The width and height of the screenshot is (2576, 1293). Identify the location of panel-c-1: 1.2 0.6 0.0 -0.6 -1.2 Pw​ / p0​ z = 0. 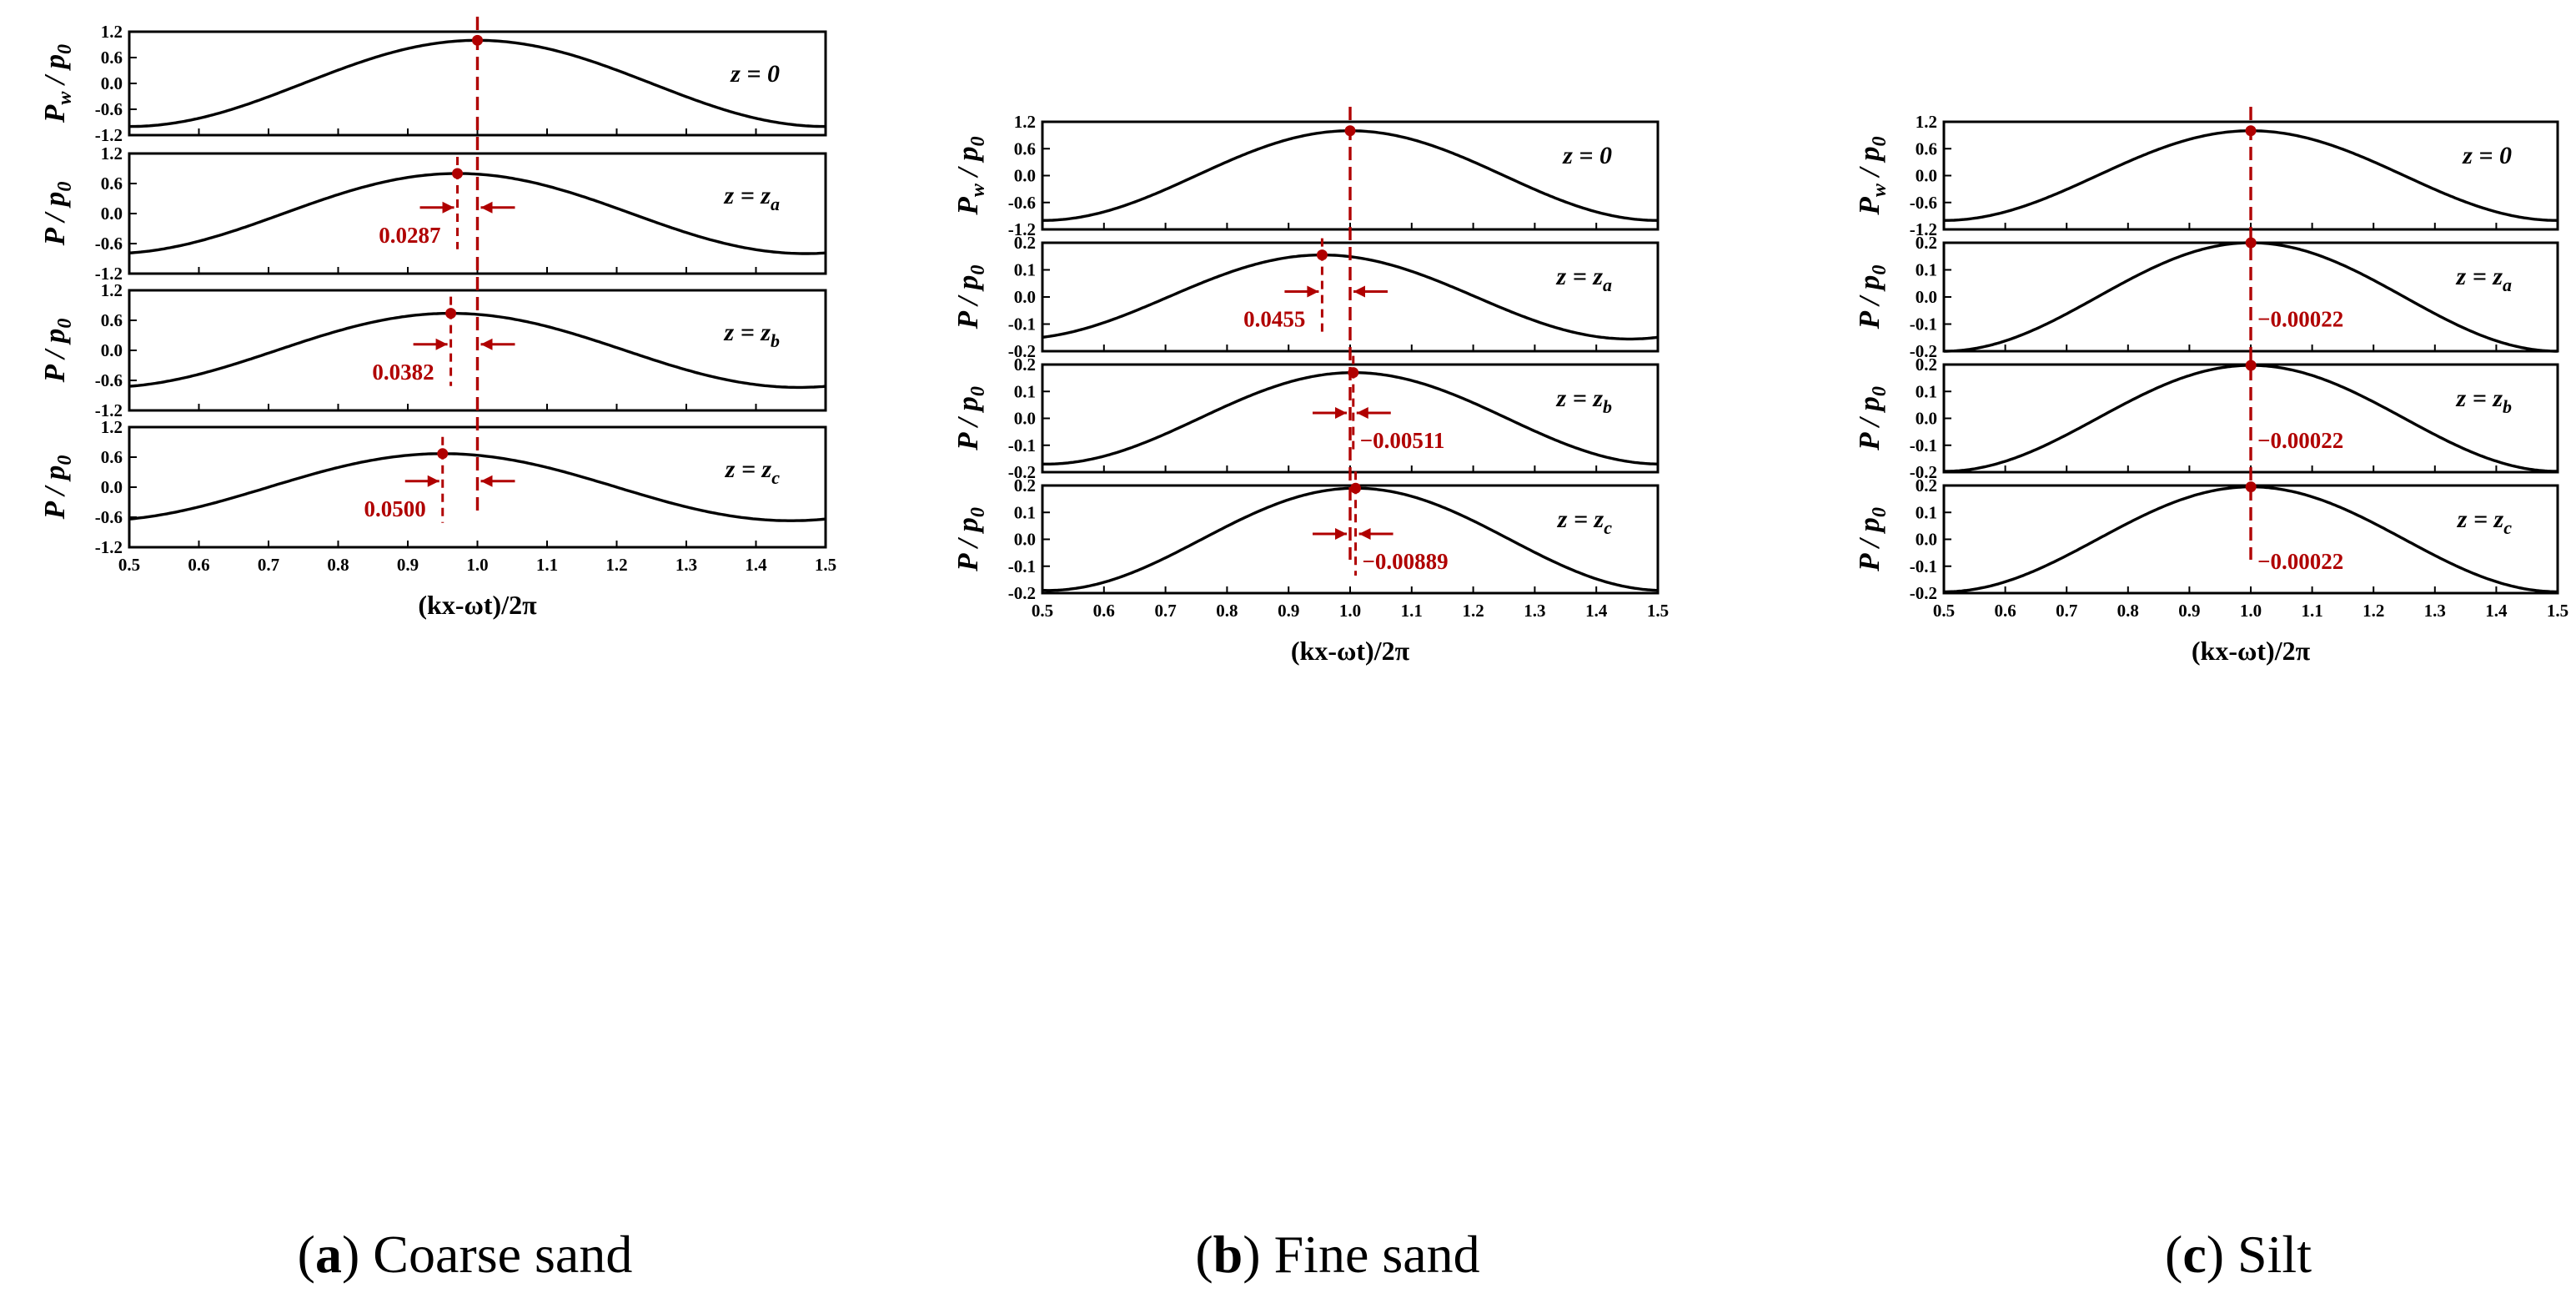
(2206, 175).